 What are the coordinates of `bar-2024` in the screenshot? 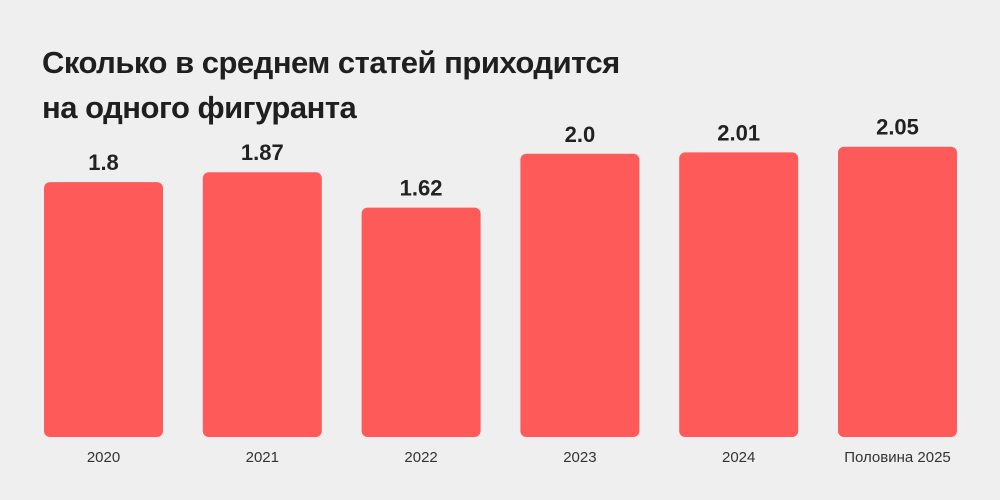 It's located at (739, 294).